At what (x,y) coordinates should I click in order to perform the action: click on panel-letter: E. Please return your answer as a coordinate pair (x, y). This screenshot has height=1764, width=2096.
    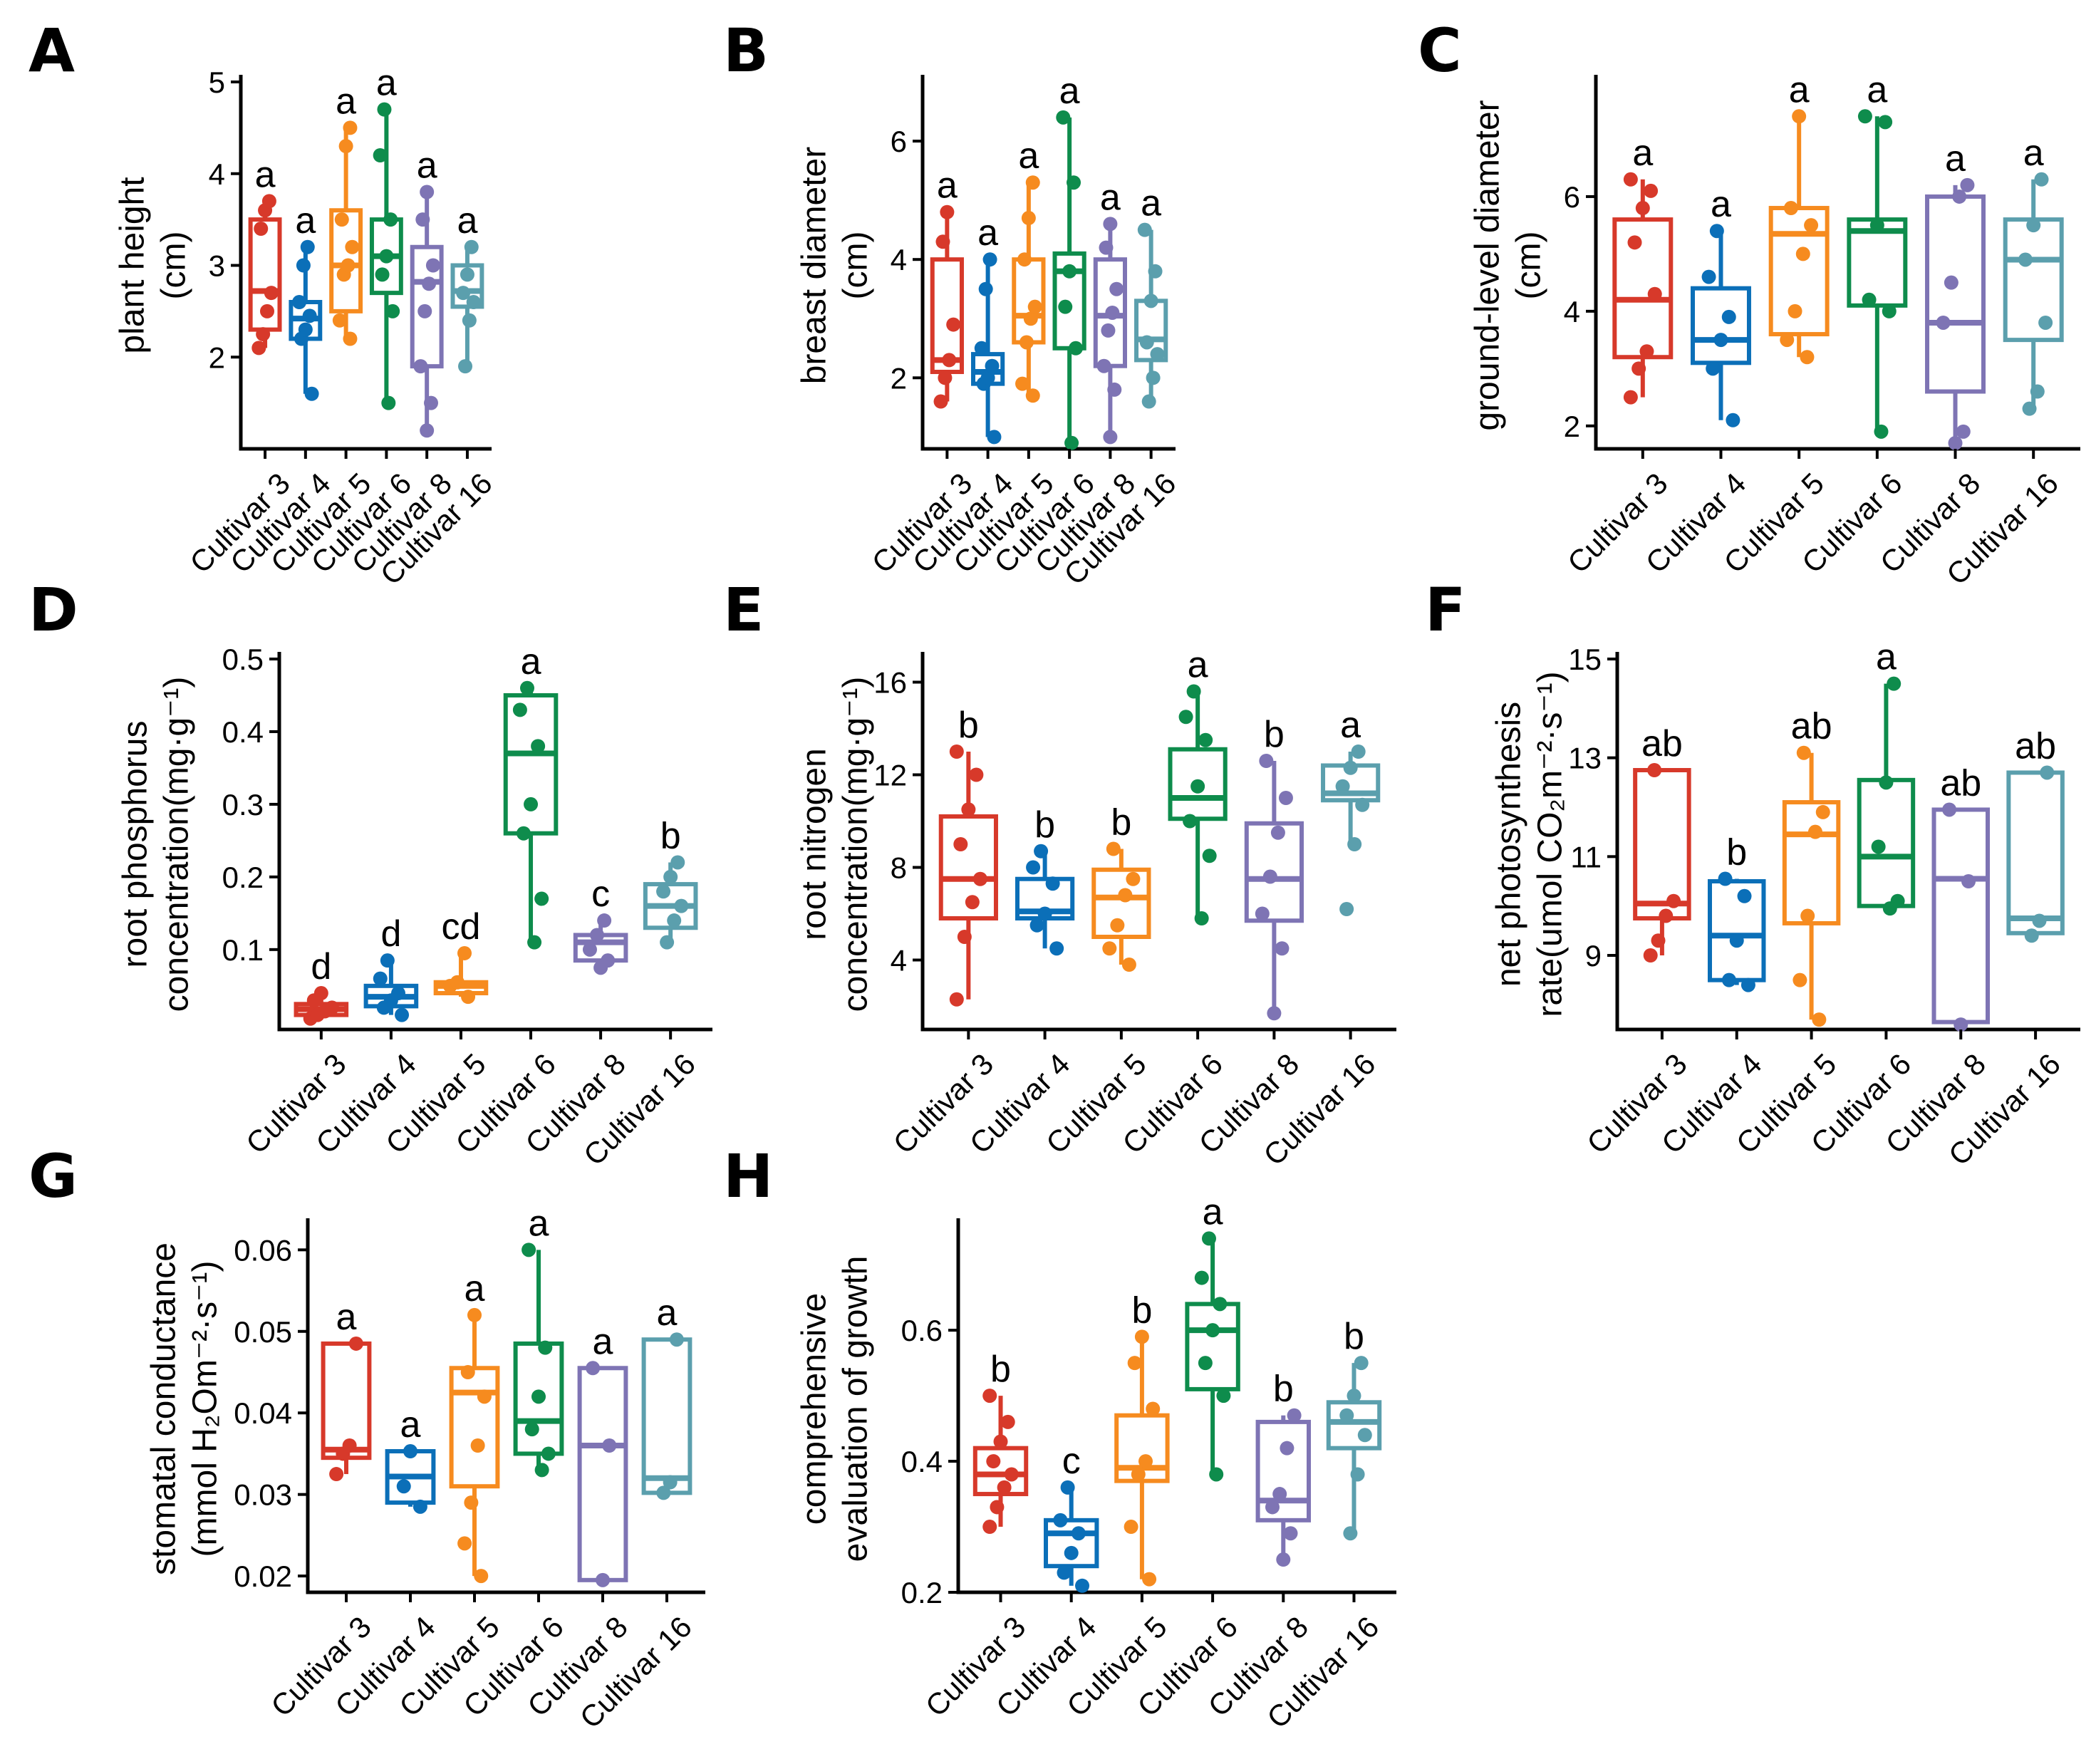
    Looking at the image, I should click on (743, 610).